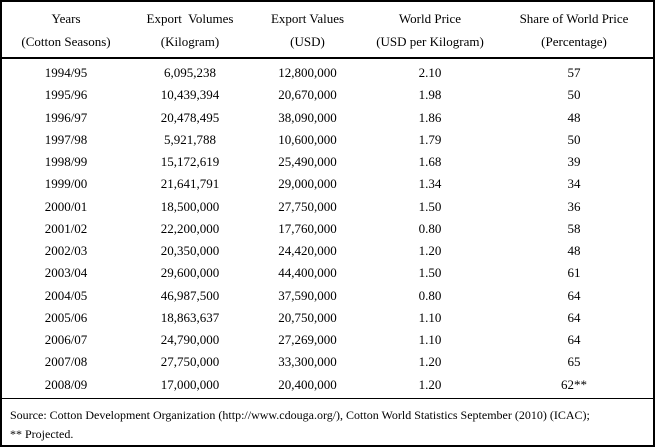 The image size is (655, 447). Describe the element at coordinates (574, 72) in the screenshot. I see `cell-share-of-world-price: 57` at that location.